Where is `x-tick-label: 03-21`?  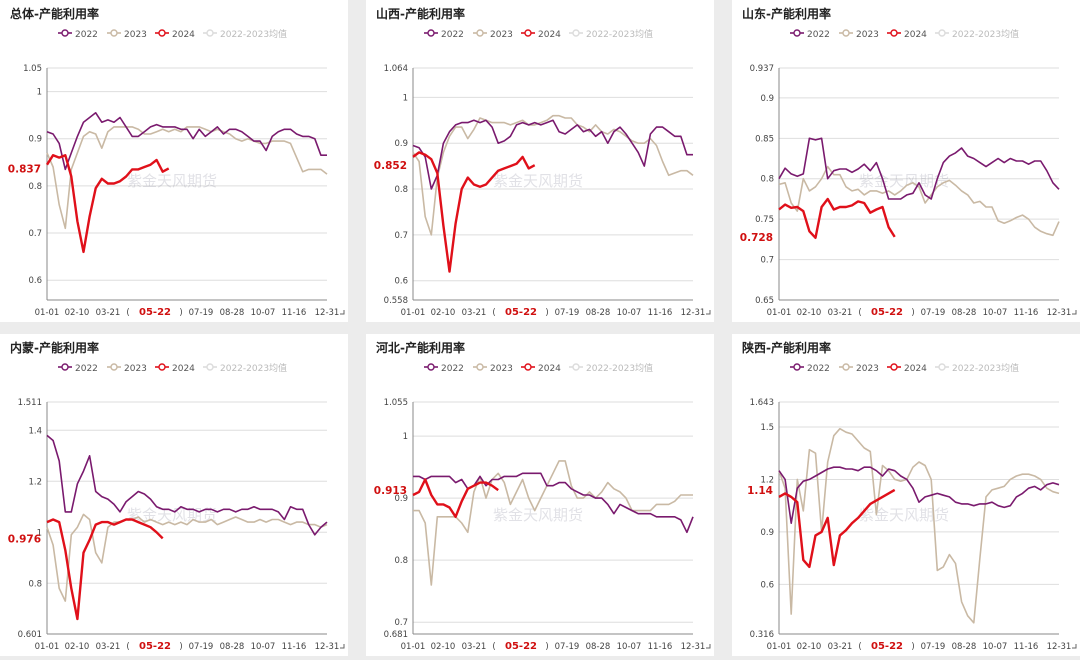
x-tick-label: 03-21 is located at coordinates (840, 647).